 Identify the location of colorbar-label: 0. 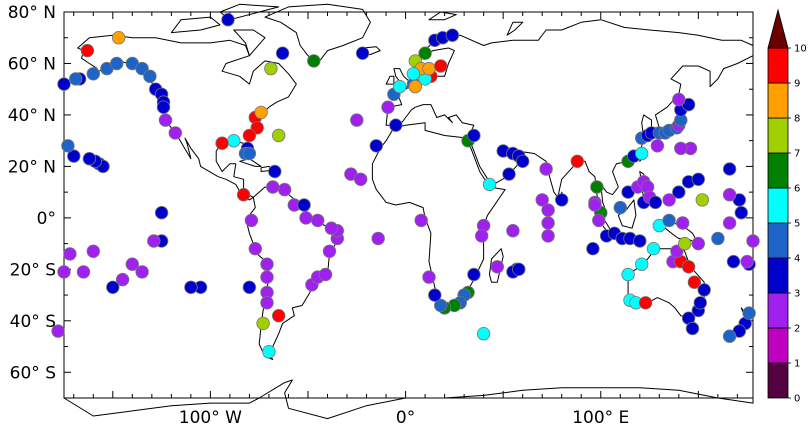
(797, 399).